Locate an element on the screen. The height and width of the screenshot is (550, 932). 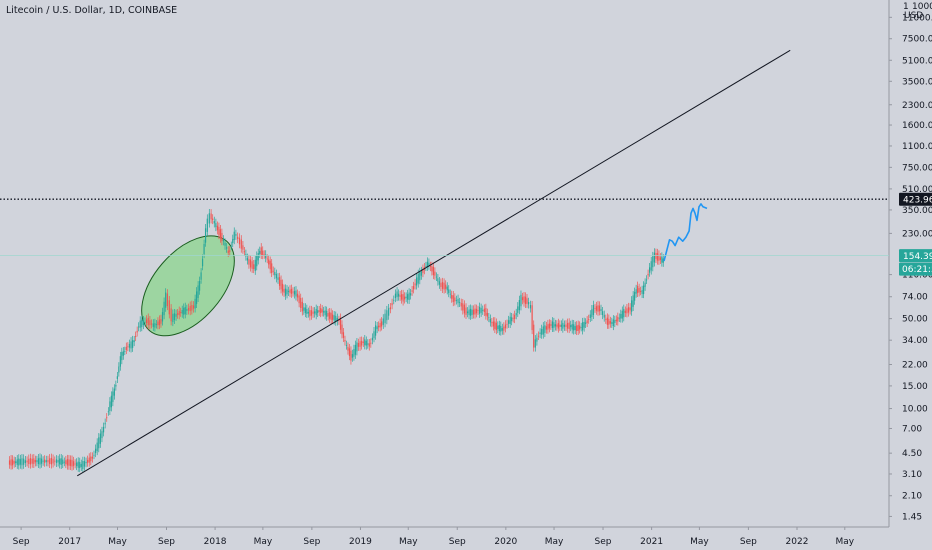
y-tick-label: 230.00 is located at coordinates (917, 234).